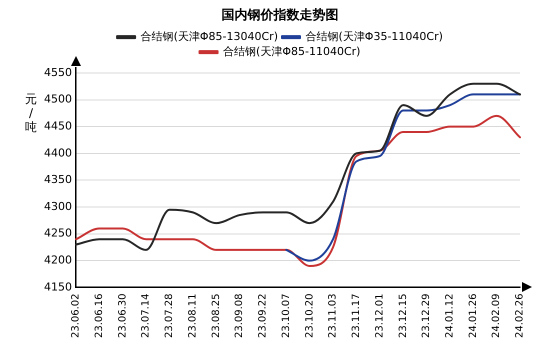 The image size is (550, 350). Describe the element at coordinates (192, 315) in the screenshot. I see `x-tick-label: 23.08.11` at that location.